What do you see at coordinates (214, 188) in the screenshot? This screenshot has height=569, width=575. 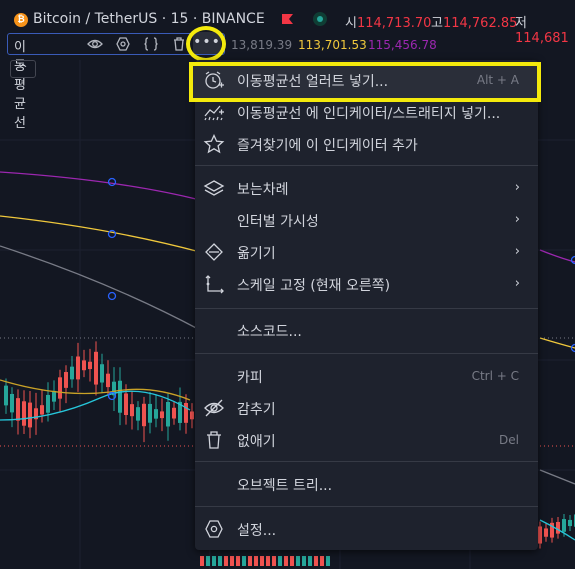 I see `layers-icon` at bounding box center [214, 188].